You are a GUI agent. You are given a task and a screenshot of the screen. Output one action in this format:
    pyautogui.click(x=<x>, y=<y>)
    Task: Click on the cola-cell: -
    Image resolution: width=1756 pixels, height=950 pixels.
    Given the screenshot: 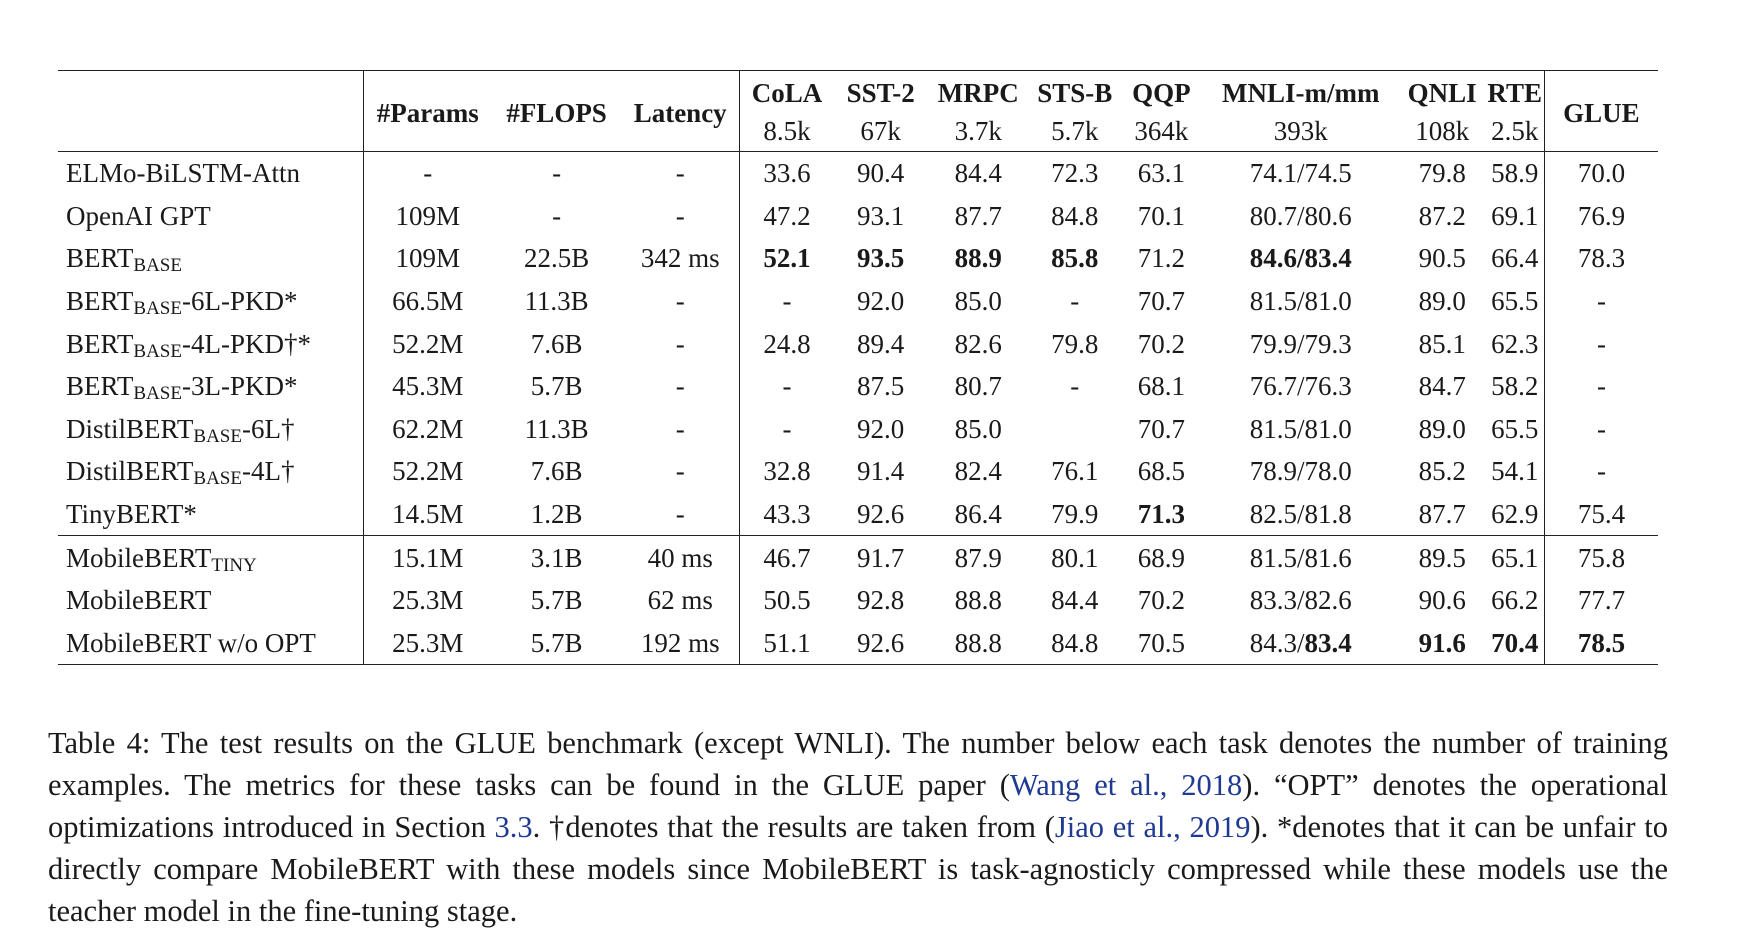 What is the action you would take?
    pyautogui.click(x=786, y=386)
    